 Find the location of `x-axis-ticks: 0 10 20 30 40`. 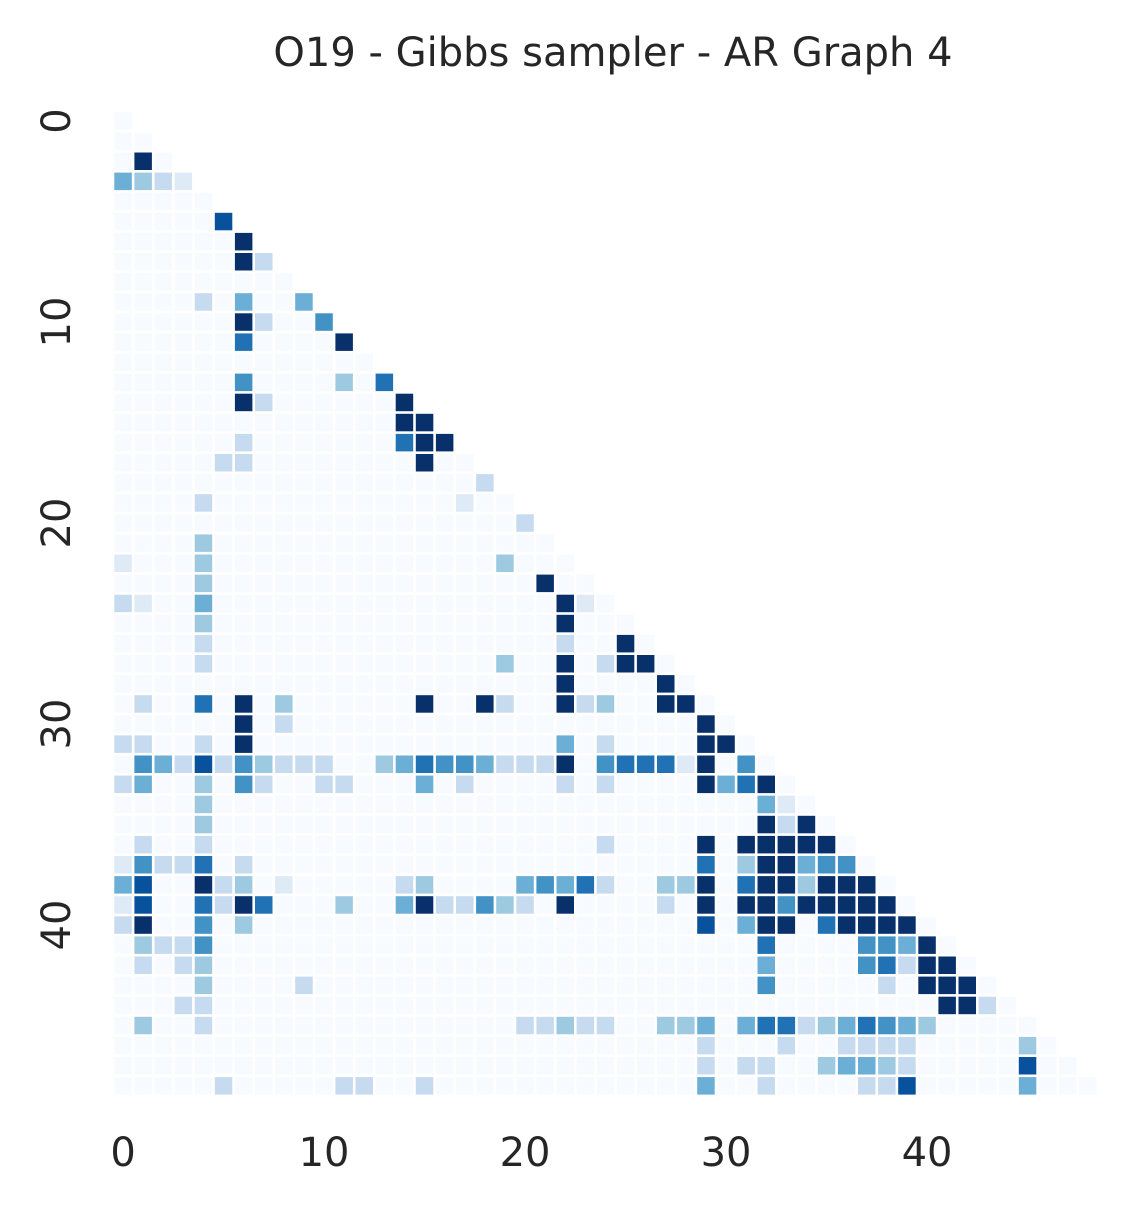

x-axis-ticks: 0 10 20 30 40 is located at coordinates (531, 1153).